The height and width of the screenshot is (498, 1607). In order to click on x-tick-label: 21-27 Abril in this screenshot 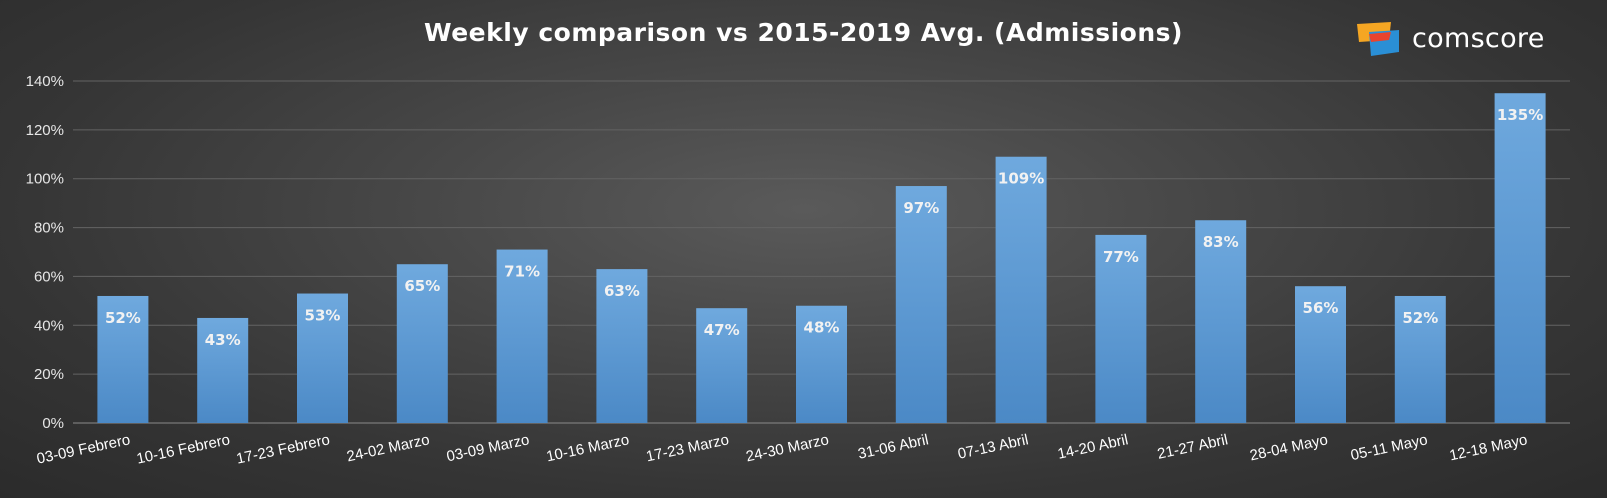, I will do `click(1193, 447)`.